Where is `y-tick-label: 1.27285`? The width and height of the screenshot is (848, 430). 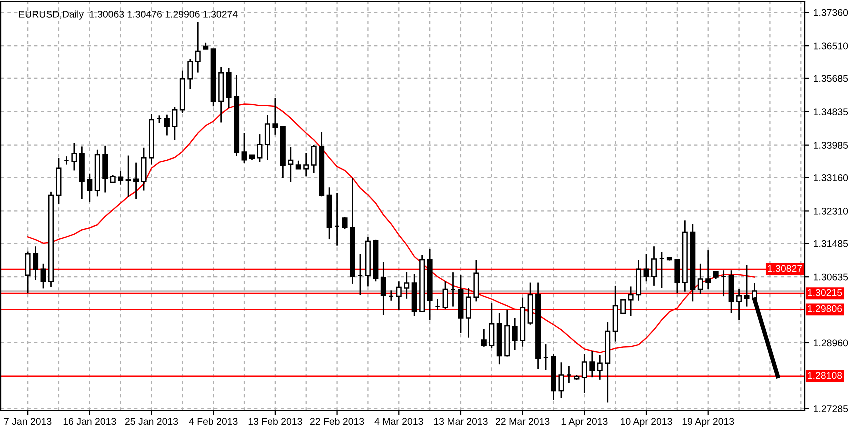 y-tick-label: 1.27285 is located at coordinates (831, 409).